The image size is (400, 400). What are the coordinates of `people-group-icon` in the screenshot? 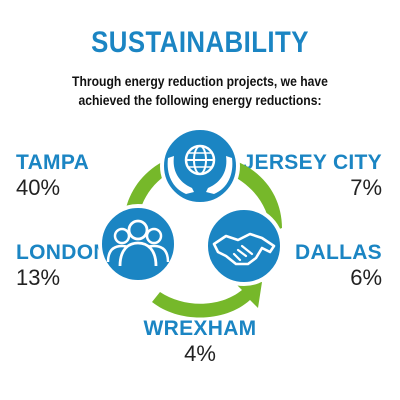 It's located at (138, 244).